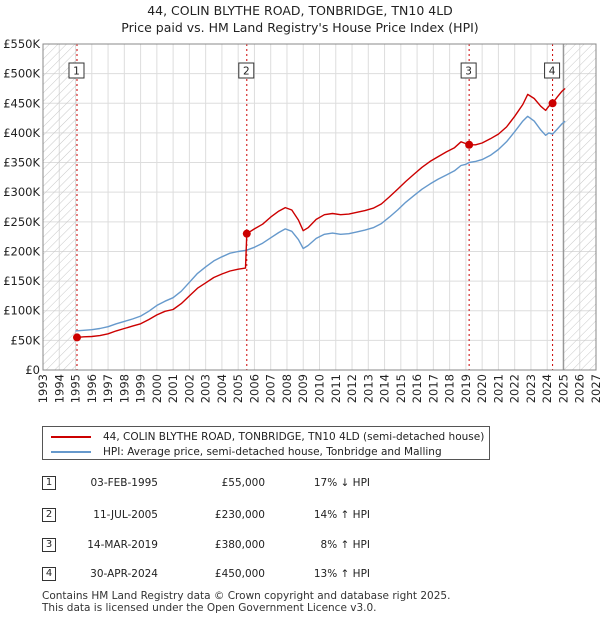 The height and width of the screenshot is (620, 600). What do you see at coordinates (580, 388) in the screenshot?
I see `x-tick-label: 2026` at bounding box center [580, 388].